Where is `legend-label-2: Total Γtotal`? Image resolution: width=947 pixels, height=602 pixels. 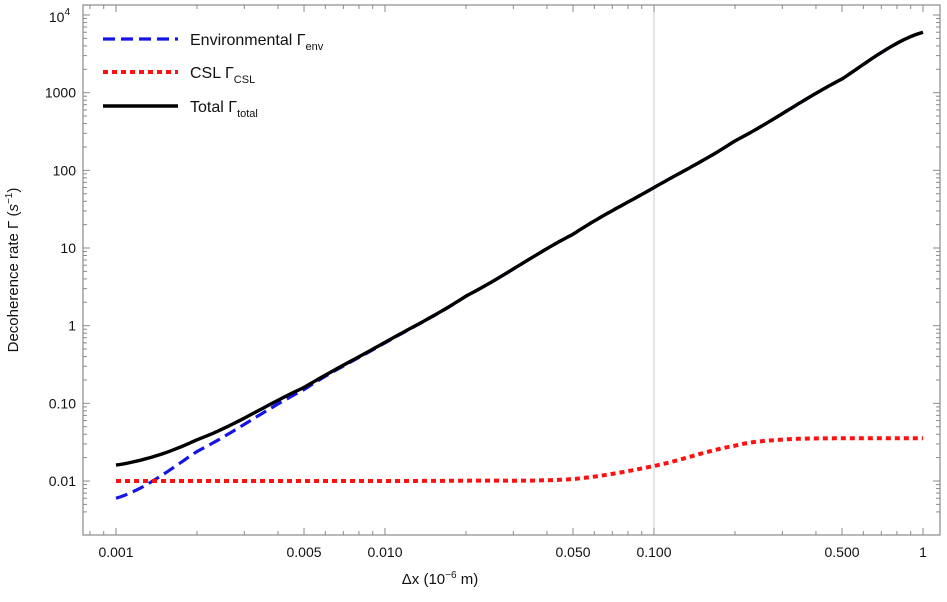 legend-label-2: Total Γtotal is located at coordinates (224, 109).